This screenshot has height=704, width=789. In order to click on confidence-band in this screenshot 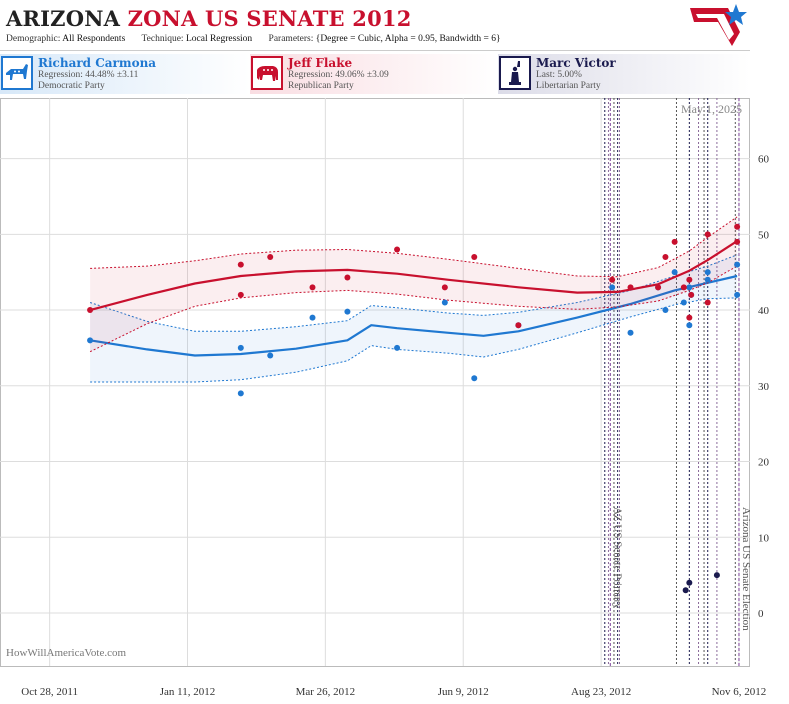, I will do `click(414, 318)`.